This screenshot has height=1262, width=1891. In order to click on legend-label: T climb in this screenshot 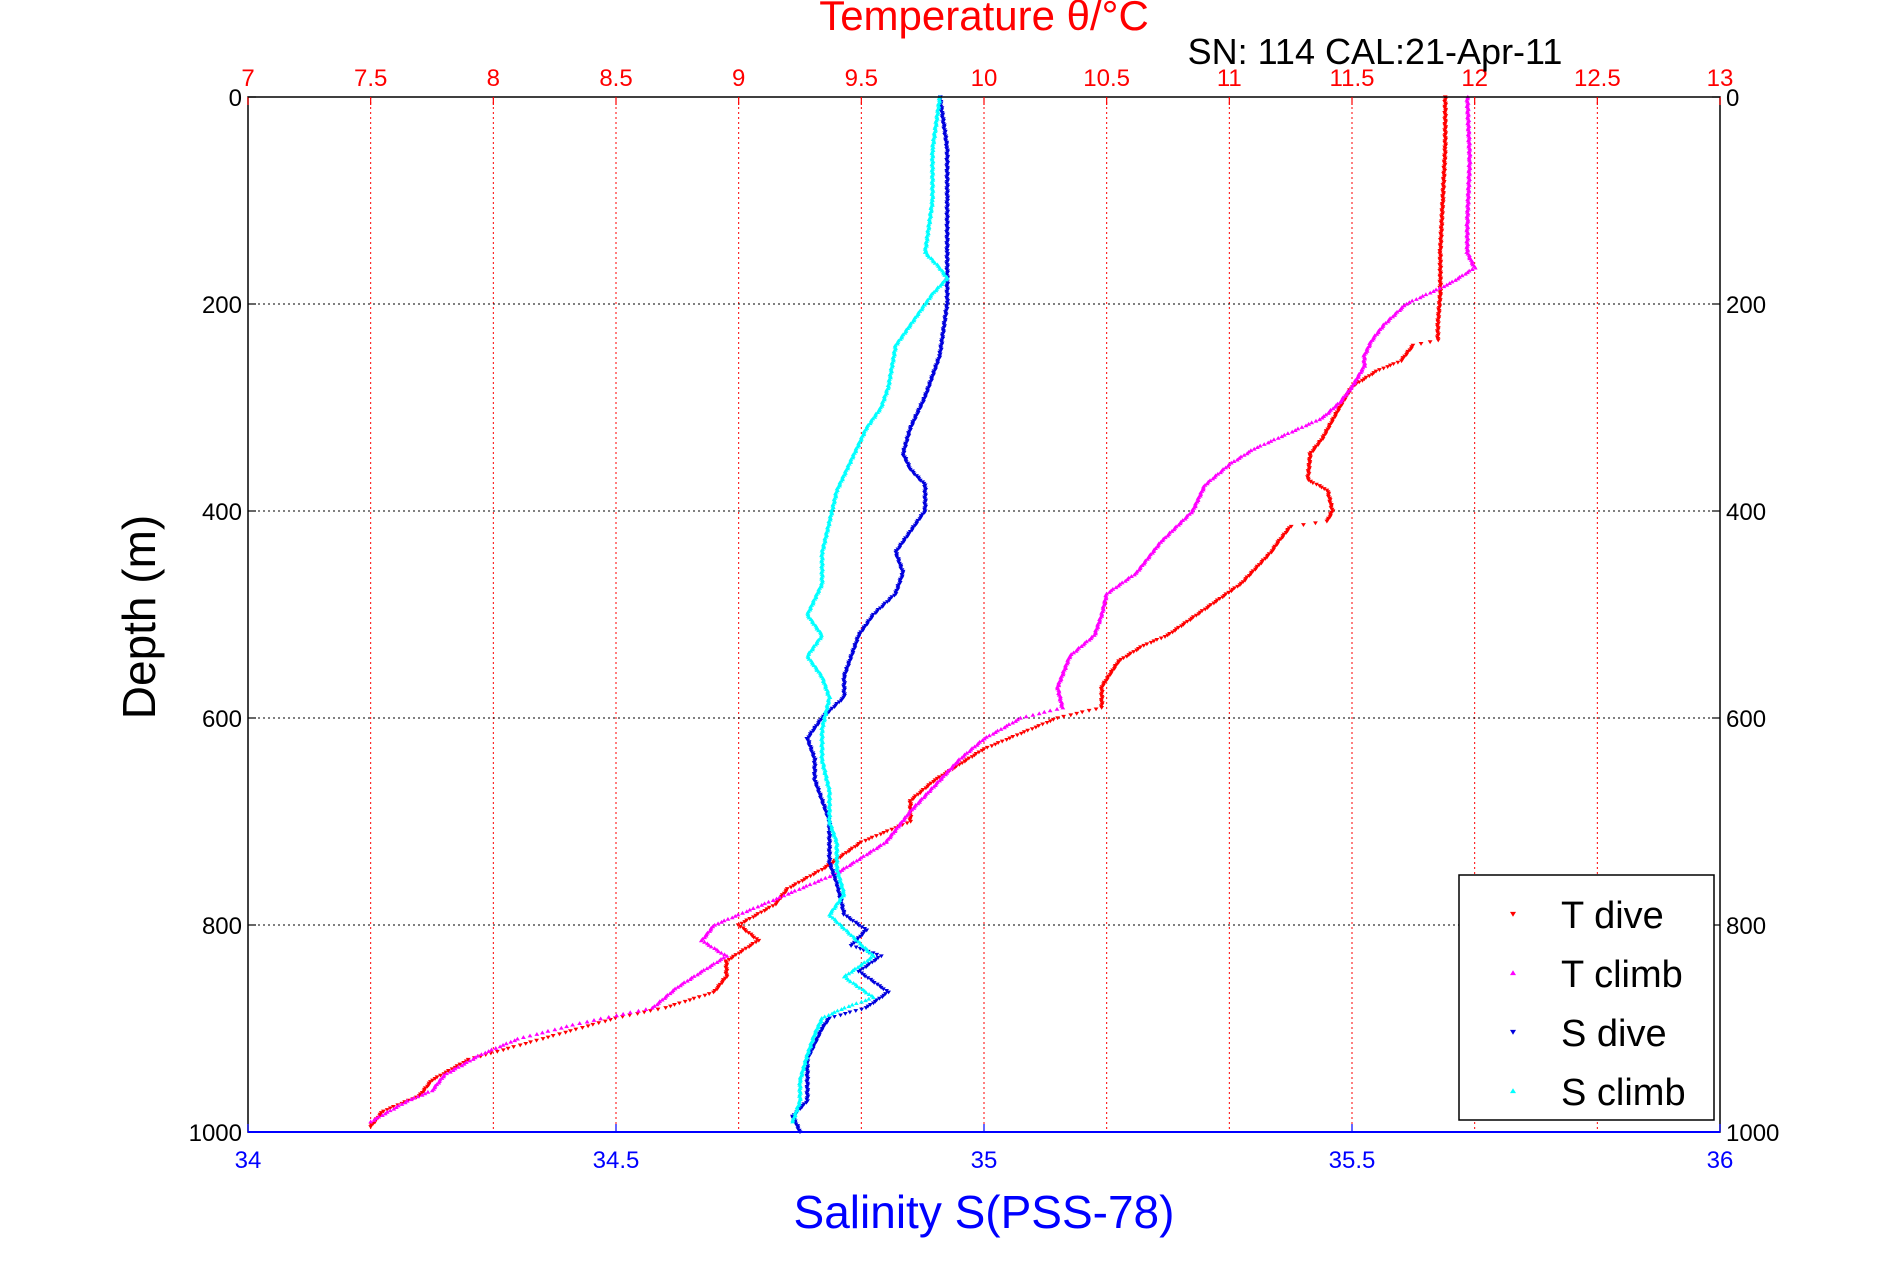, I will do `click(1622, 975)`.